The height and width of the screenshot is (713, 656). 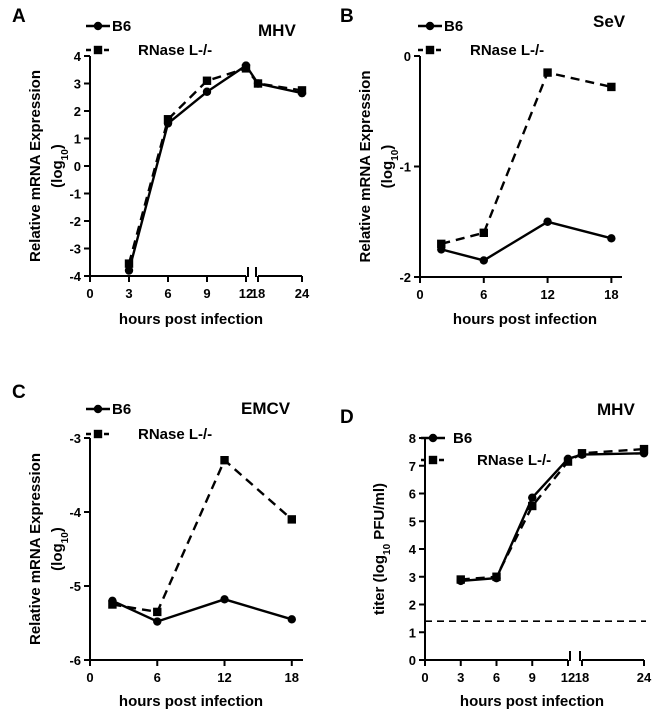 I want to click on y-tick-label: -1, so click(x=405, y=167).